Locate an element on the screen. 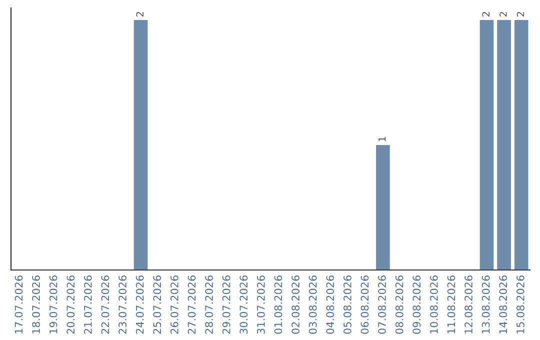 Image resolution: width=540 pixels, height=340 pixels. x-tick-label: 31.07.2026 is located at coordinates (260, 305).